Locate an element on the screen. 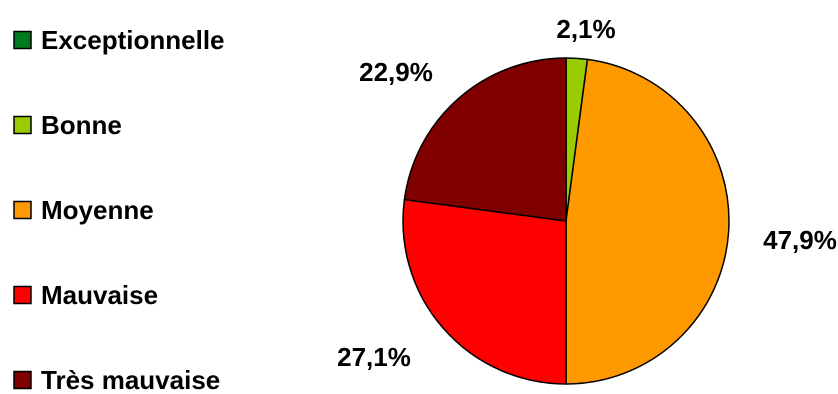  data-label-bonne: 2,1% is located at coordinates (585, 29).